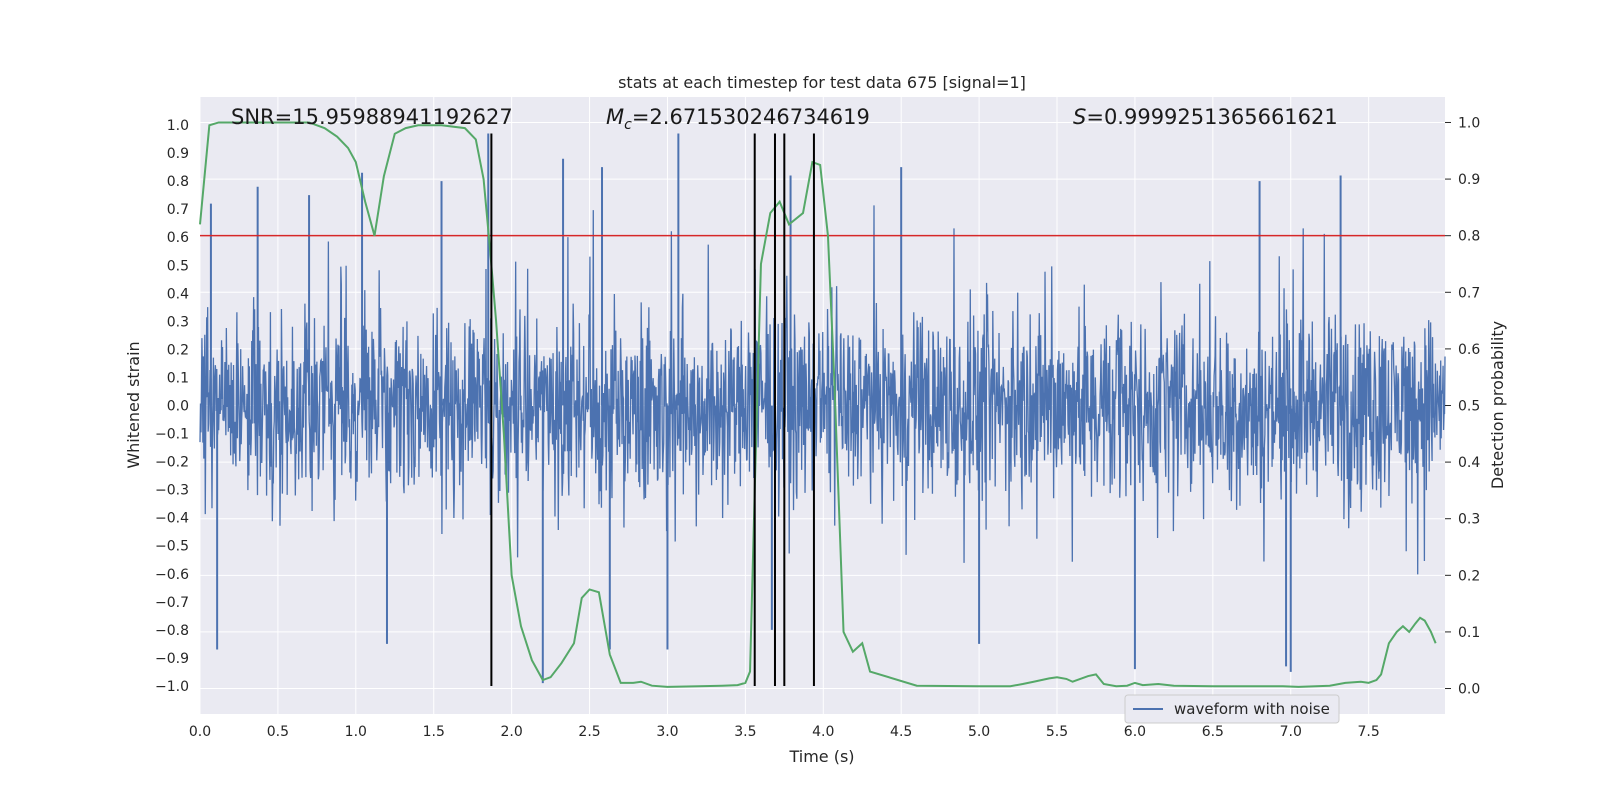 The image size is (1600, 800). What do you see at coordinates (172, 631) in the screenshot?
I see `y-left-tick-label: −0.8` at bounding box center [172, 631].